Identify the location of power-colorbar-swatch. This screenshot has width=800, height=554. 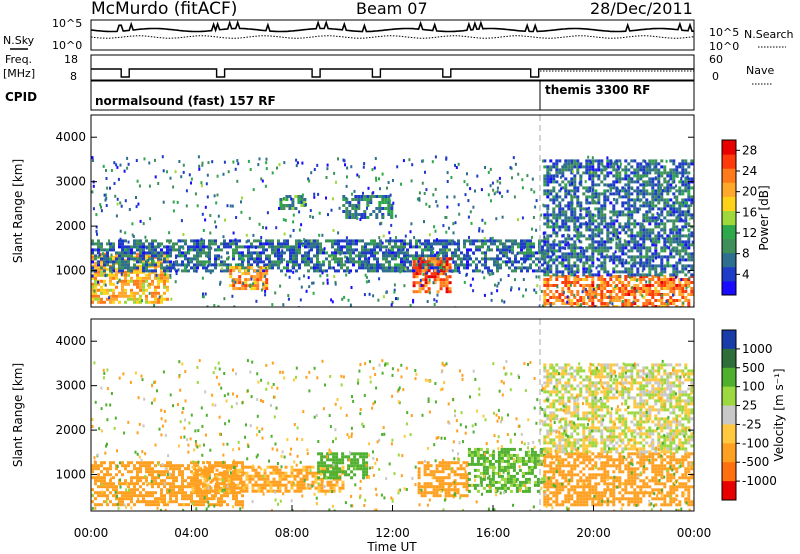
(729, 274).